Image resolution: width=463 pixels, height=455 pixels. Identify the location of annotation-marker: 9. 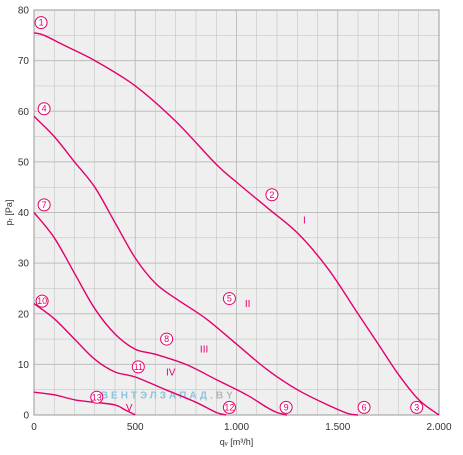
(286, 407).